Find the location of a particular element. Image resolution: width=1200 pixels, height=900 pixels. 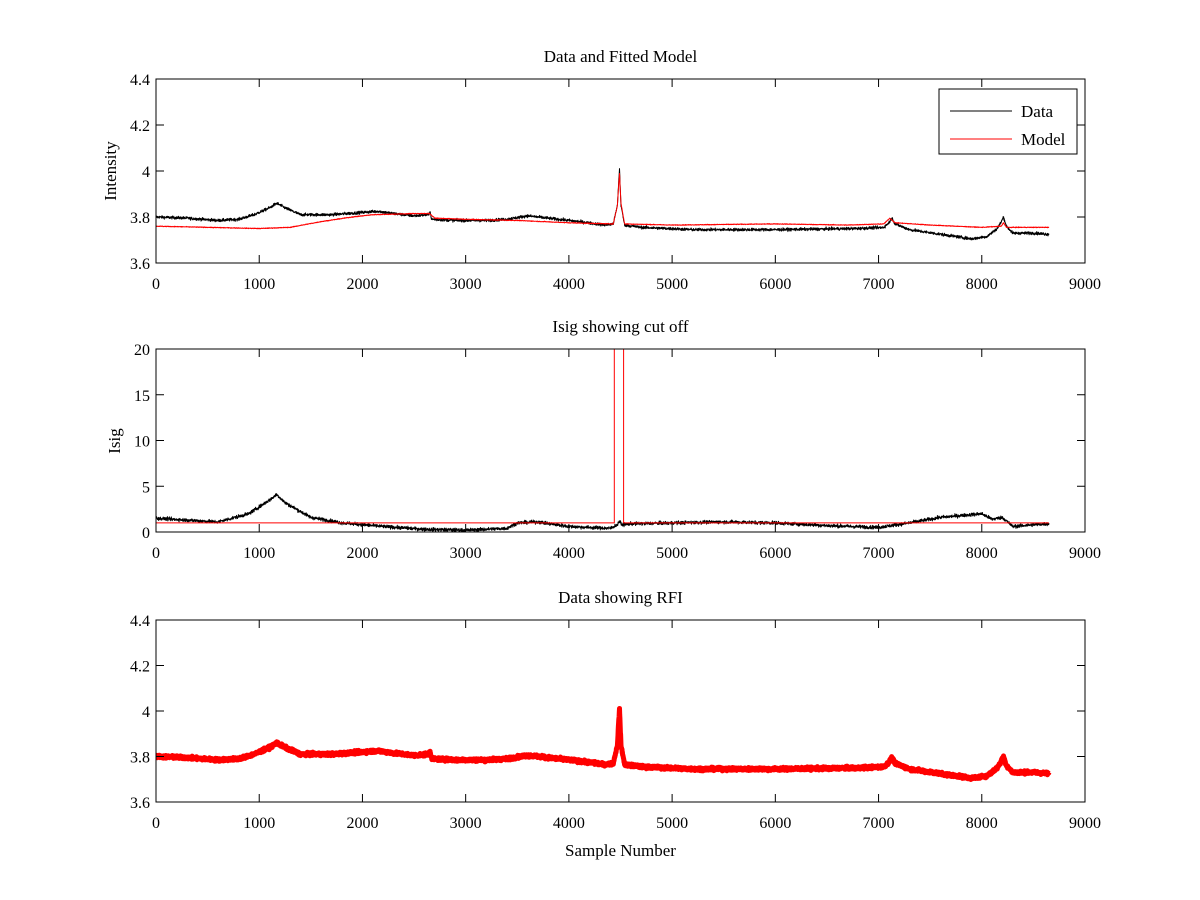

rfi-data-series is located at coordinates (604, 744).